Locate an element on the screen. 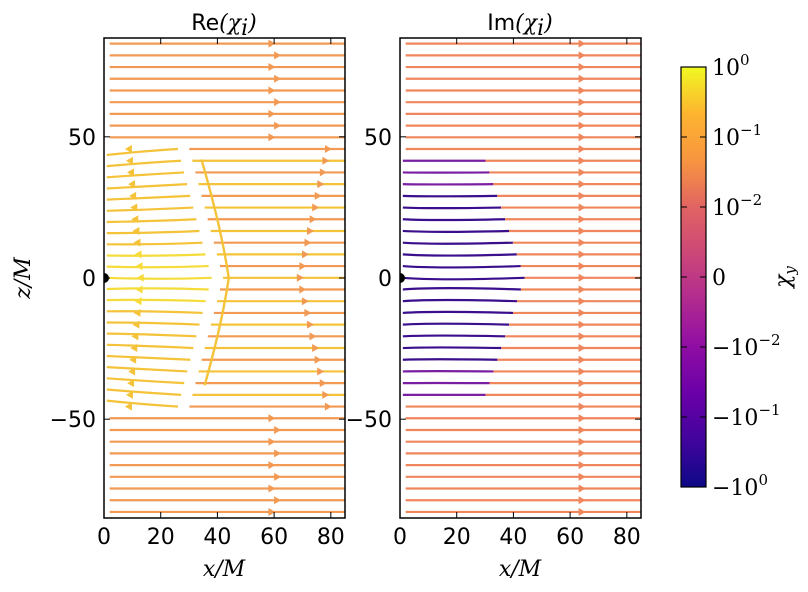 This screenshot has width=808, height=592. im-panel-title: Im(χi) is located at coordinates (519, 26).